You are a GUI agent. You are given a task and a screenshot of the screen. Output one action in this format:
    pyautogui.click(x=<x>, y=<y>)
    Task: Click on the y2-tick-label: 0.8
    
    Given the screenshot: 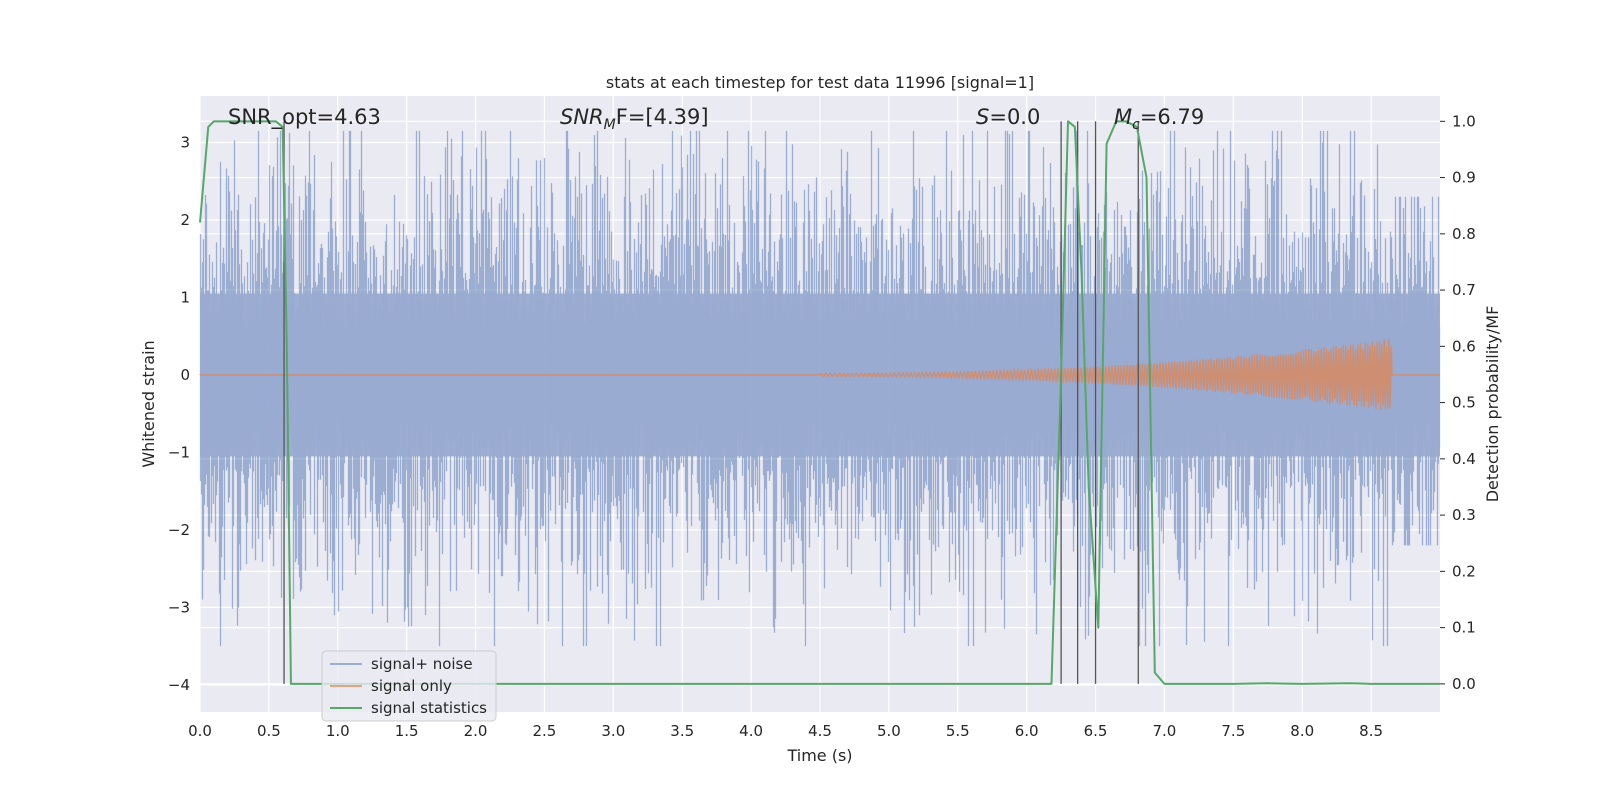 What is the action you would take?
    pyautogui.click(x=1464, y=234)
    